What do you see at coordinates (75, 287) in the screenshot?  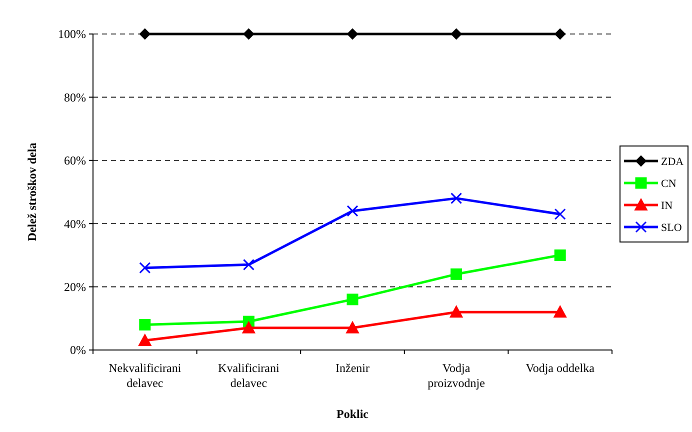 I see `y-tick-label: 20%` at bounding box center [75, 287].